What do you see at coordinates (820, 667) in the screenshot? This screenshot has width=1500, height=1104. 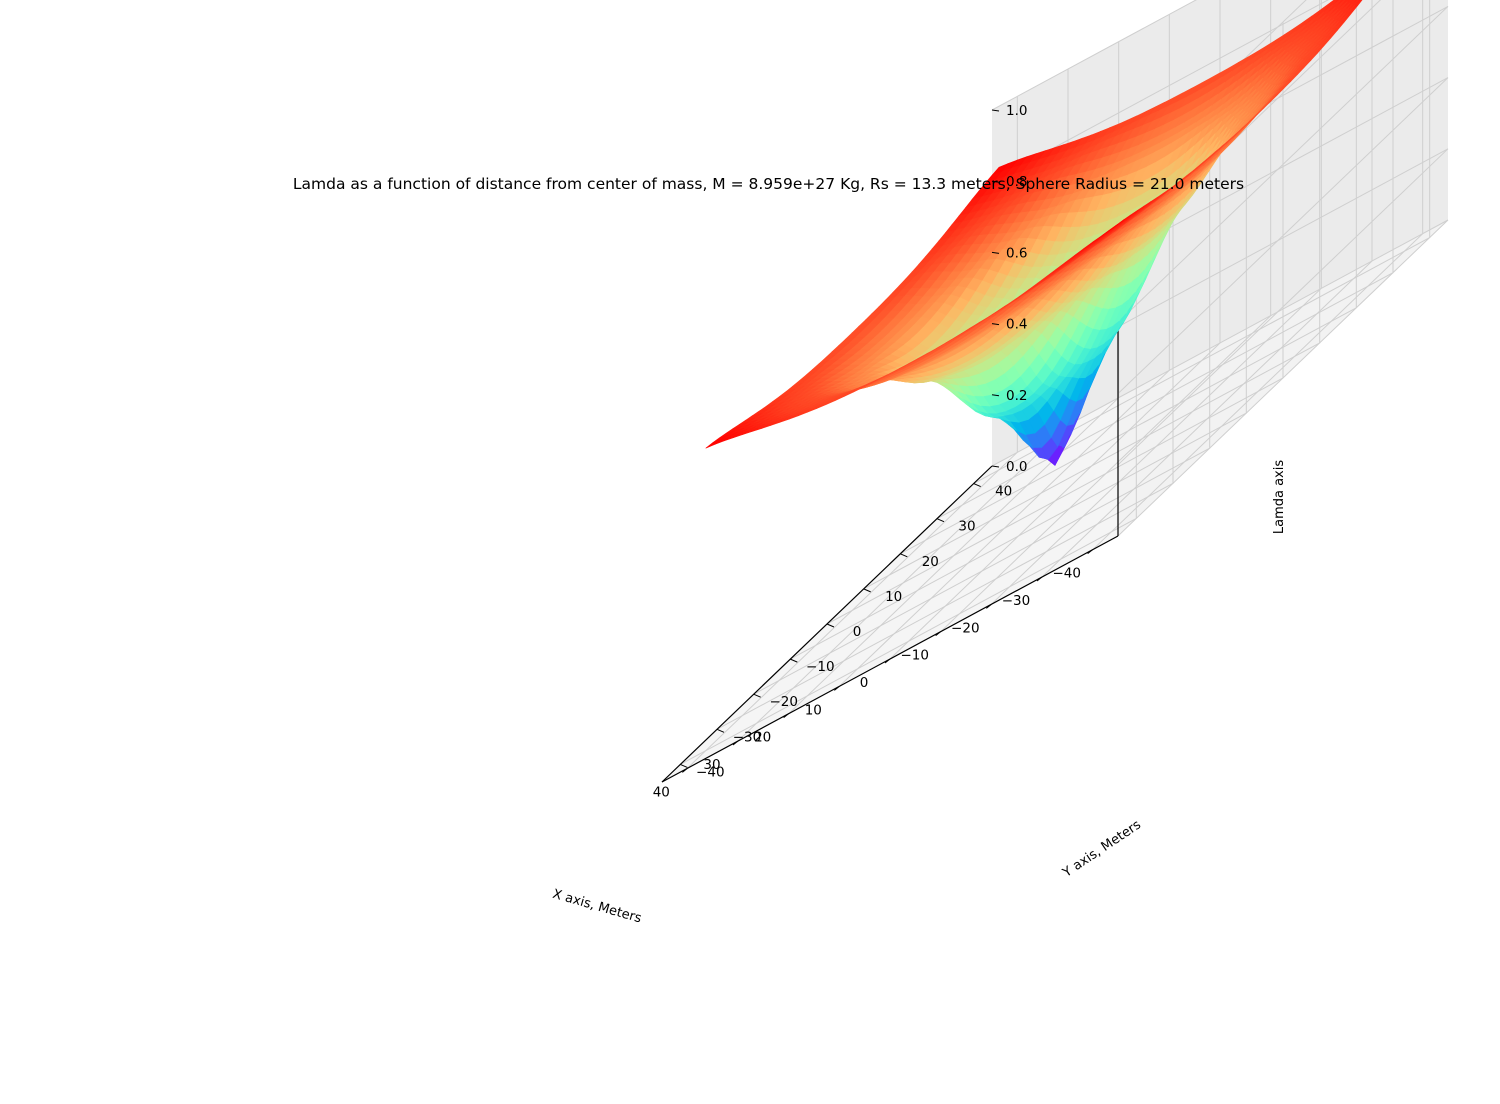 I see `y-tick-label: −10` at bounding box center [820, 667].